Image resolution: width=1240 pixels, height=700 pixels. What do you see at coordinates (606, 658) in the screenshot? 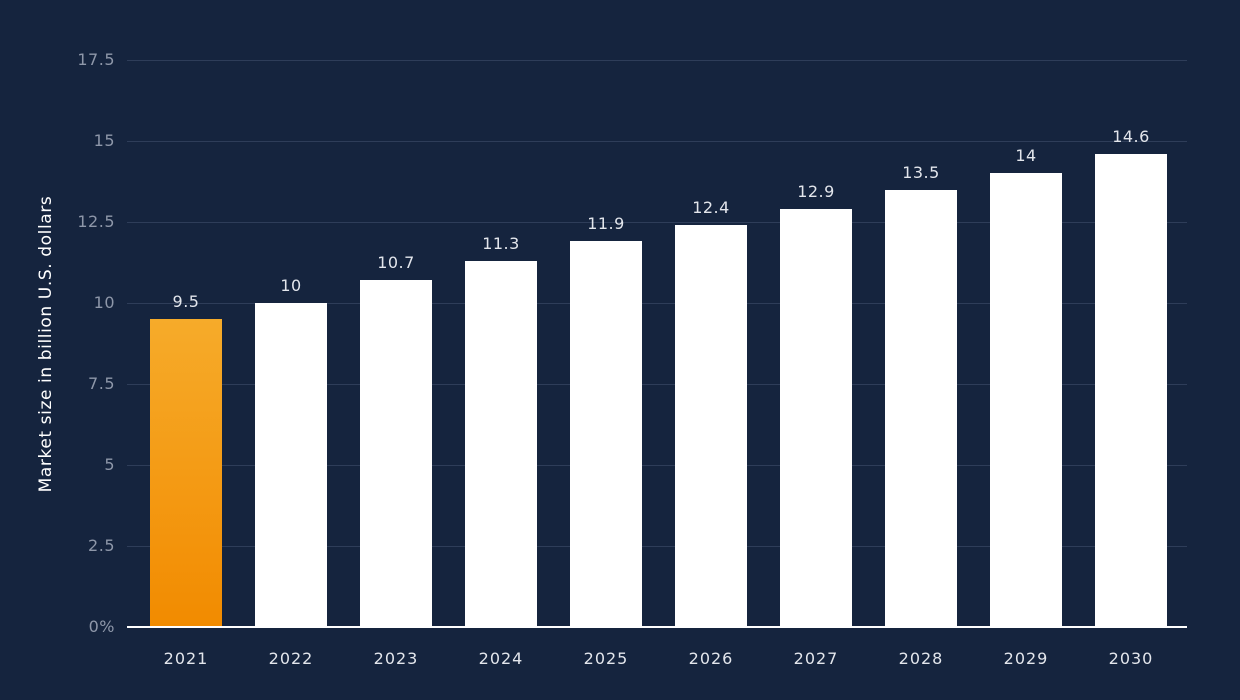
I see `x-tick-label: 2025` at bounding box center [606, 658].